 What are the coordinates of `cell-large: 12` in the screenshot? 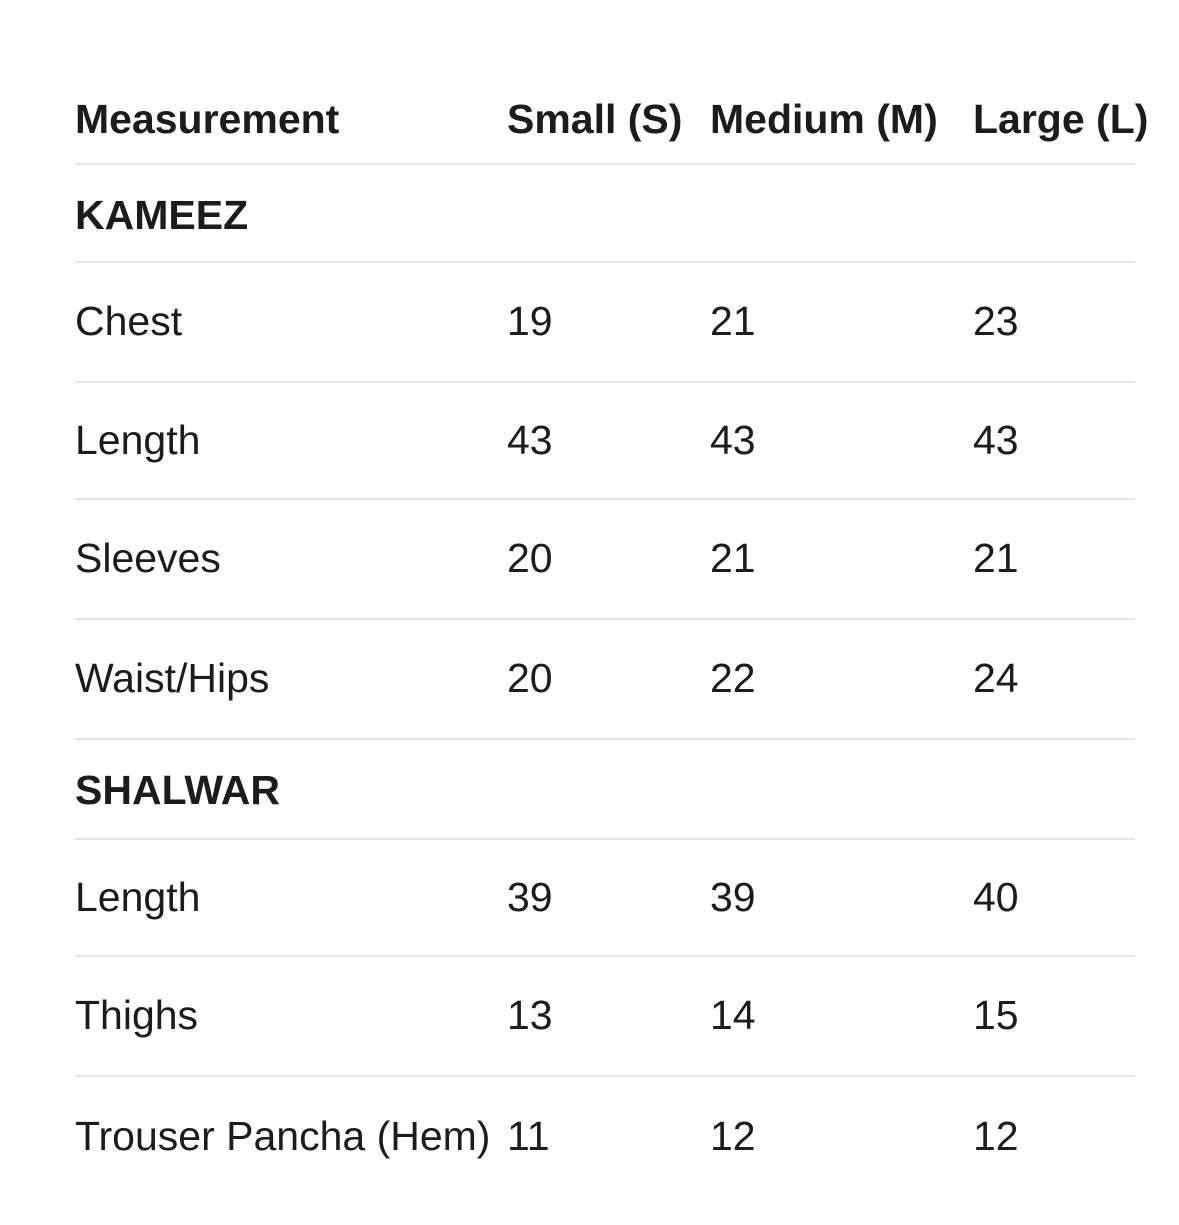 It's located at (996, 1136).